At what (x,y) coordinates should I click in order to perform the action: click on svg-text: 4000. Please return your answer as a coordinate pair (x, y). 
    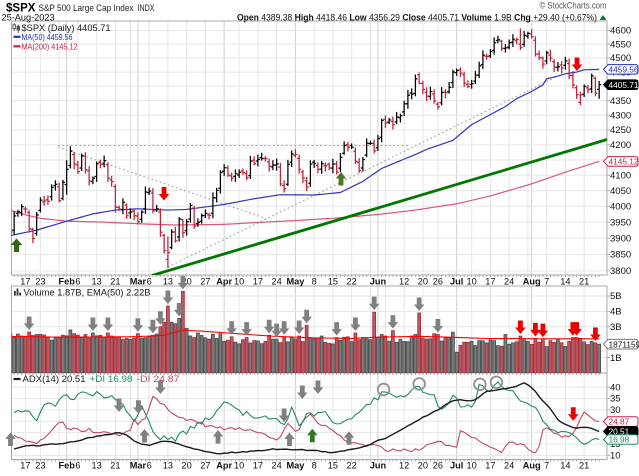
    Looking at the image, I should click on (620, 206).